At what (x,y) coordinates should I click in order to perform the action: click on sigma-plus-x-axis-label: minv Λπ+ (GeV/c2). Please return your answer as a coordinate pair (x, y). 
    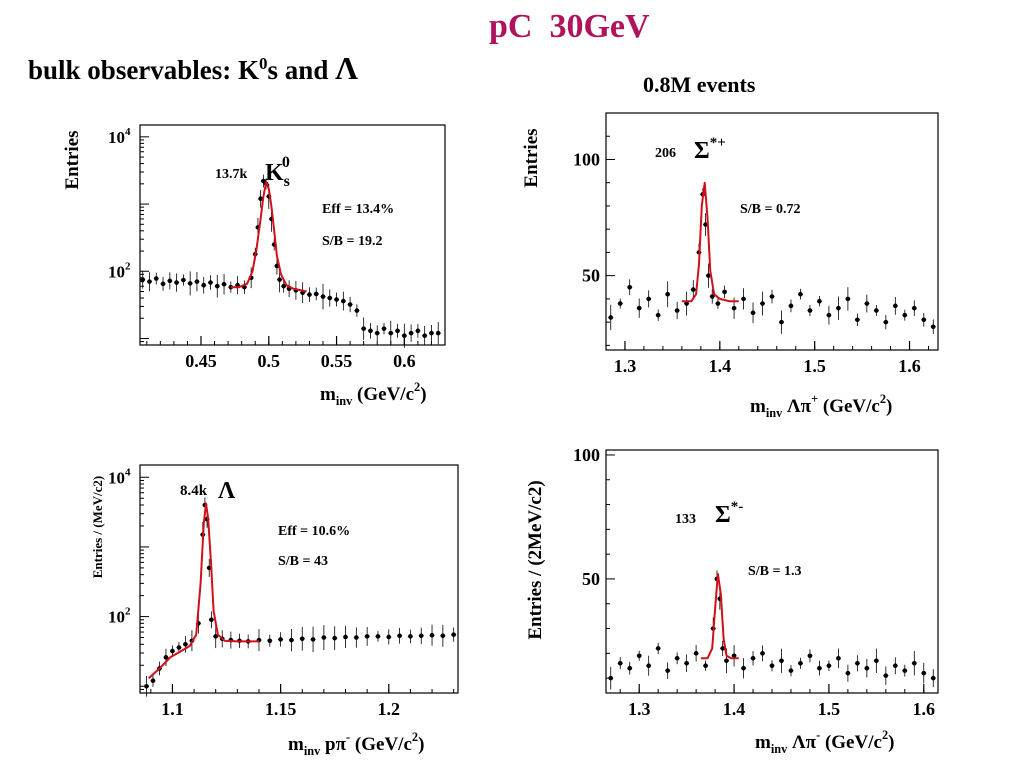
    Looking at the image, I should click on (821, 406).